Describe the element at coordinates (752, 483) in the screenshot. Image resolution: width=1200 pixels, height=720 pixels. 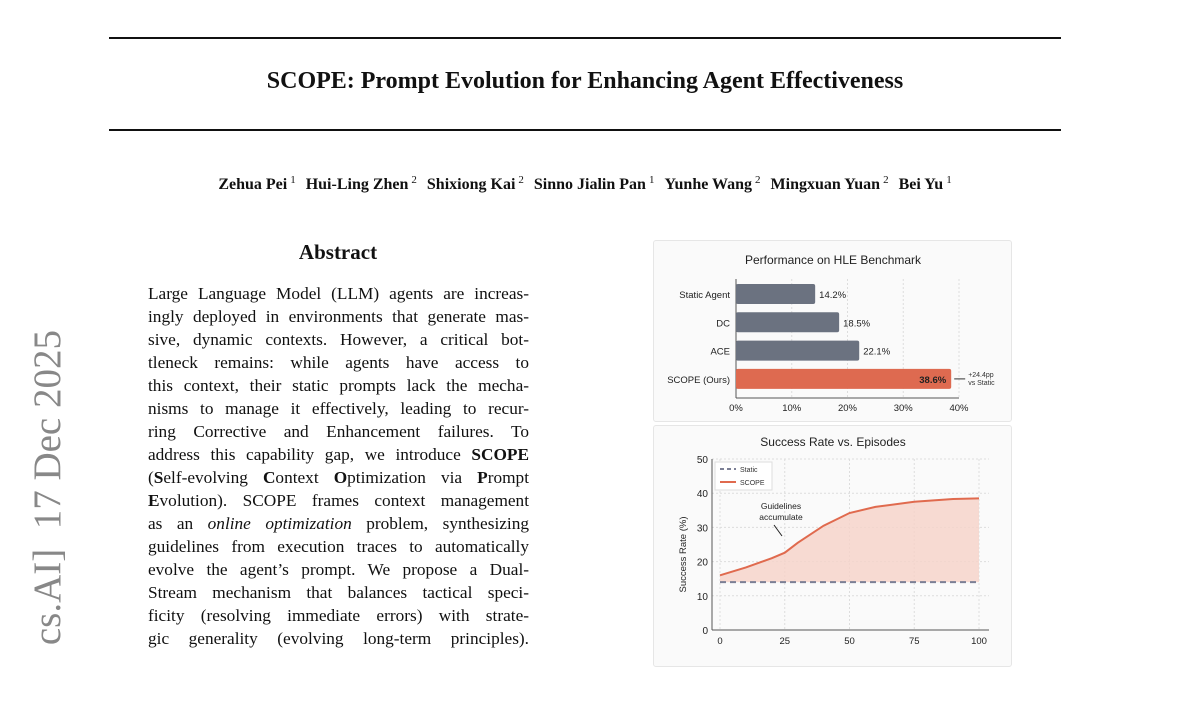
I see `legend-label: SCOPE` at that location.